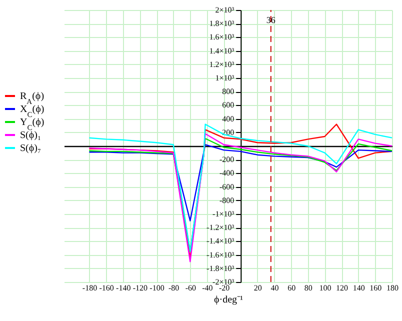 The width and height of the screenshot is (402, 321). I want to click on y-tick-label: 2×10³, so click(225, 10).